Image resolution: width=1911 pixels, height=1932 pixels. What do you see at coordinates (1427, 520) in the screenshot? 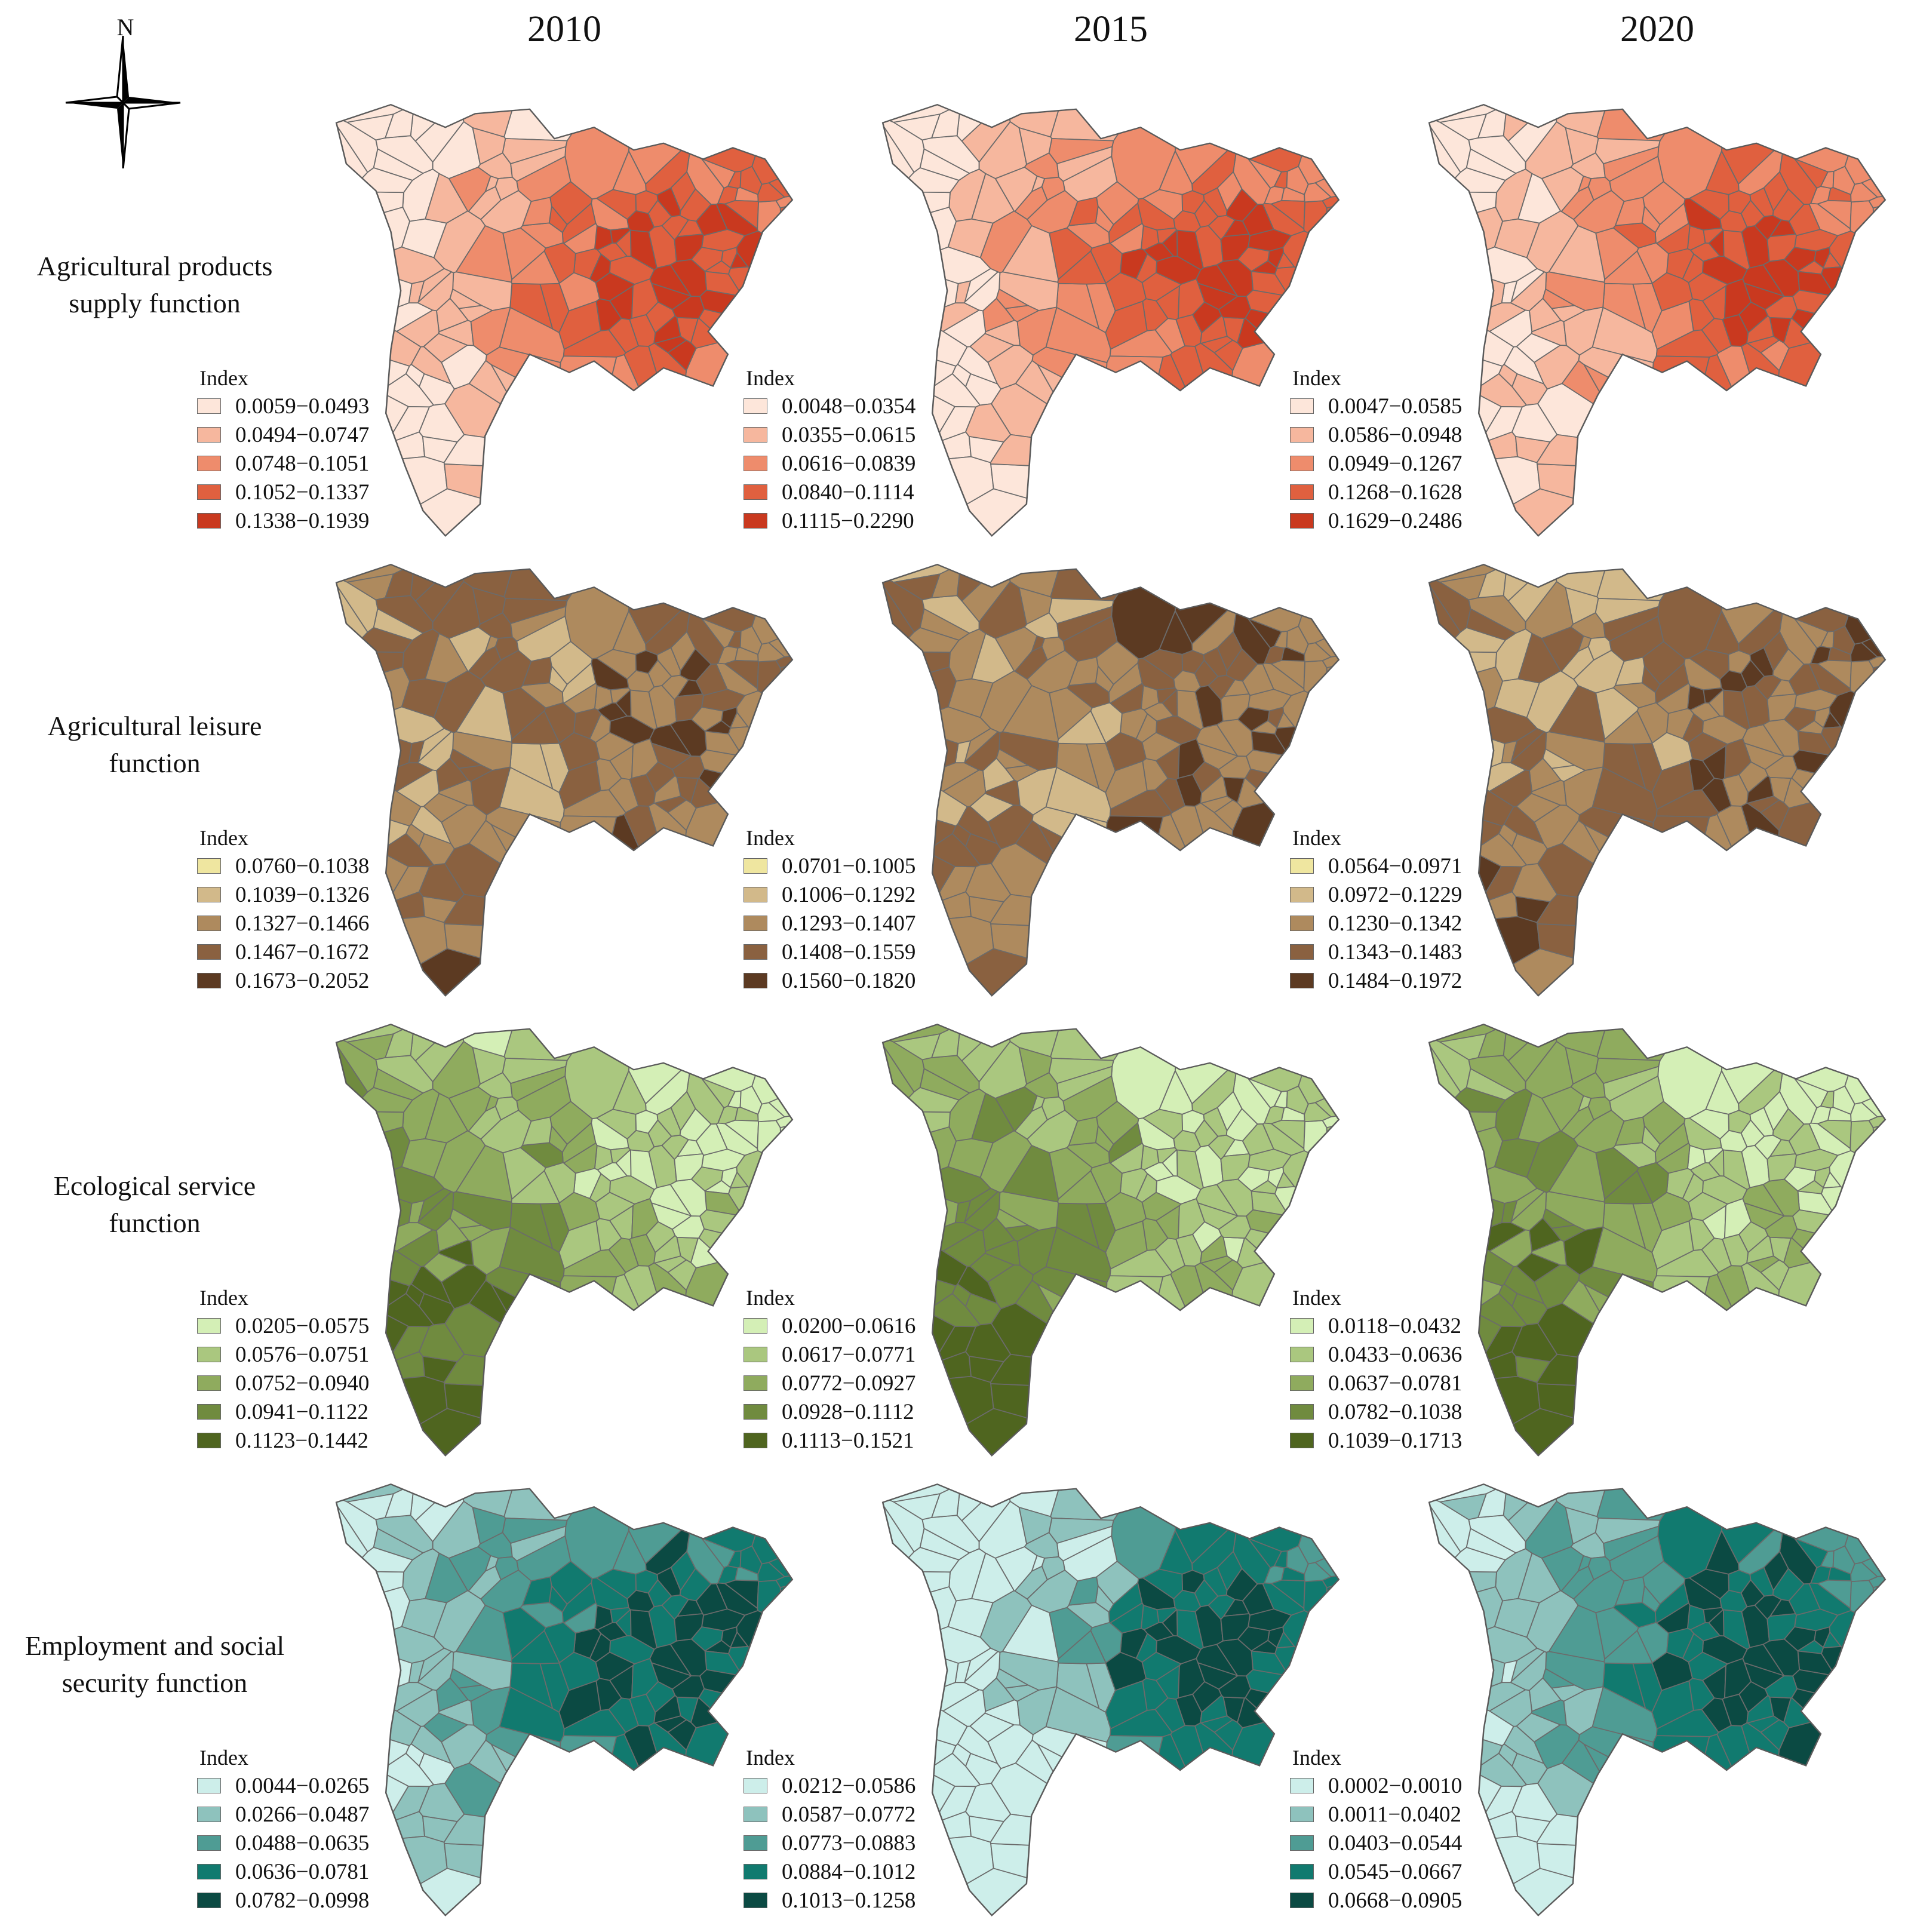
I see `legend-item: 0.1629−0.2486` at bounding box center [1427, 520].